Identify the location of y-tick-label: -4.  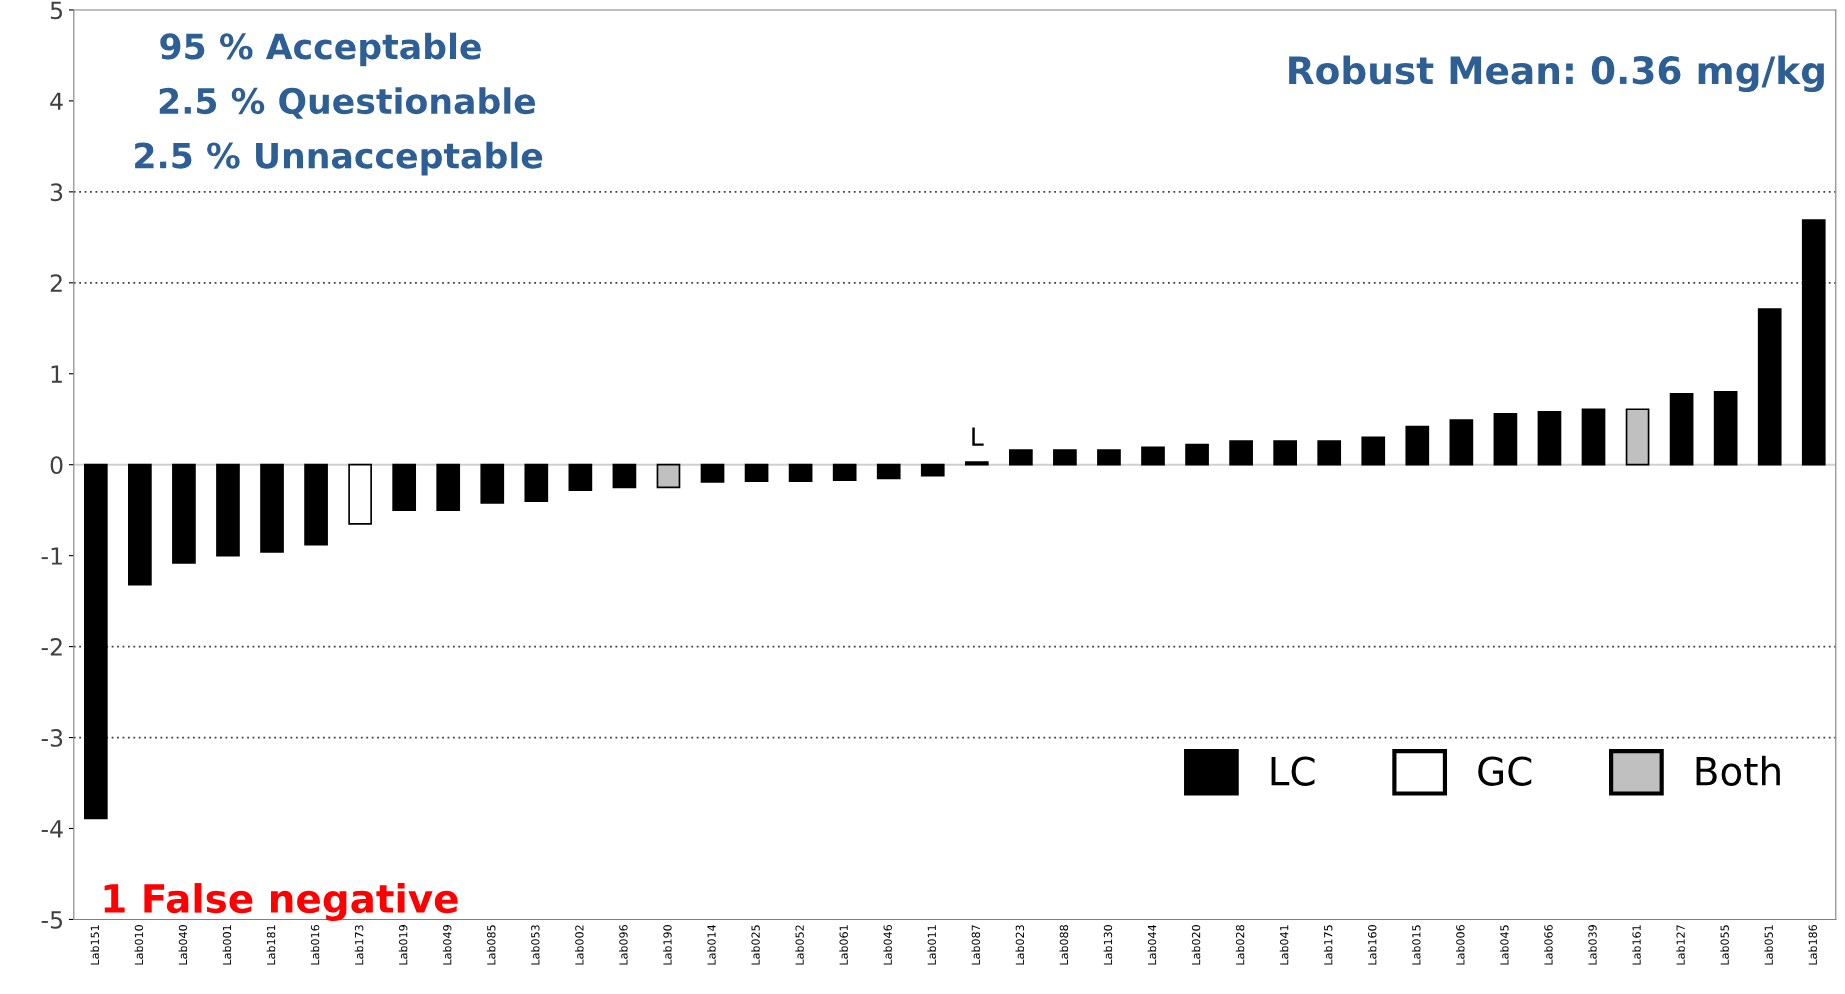
(52, 829).